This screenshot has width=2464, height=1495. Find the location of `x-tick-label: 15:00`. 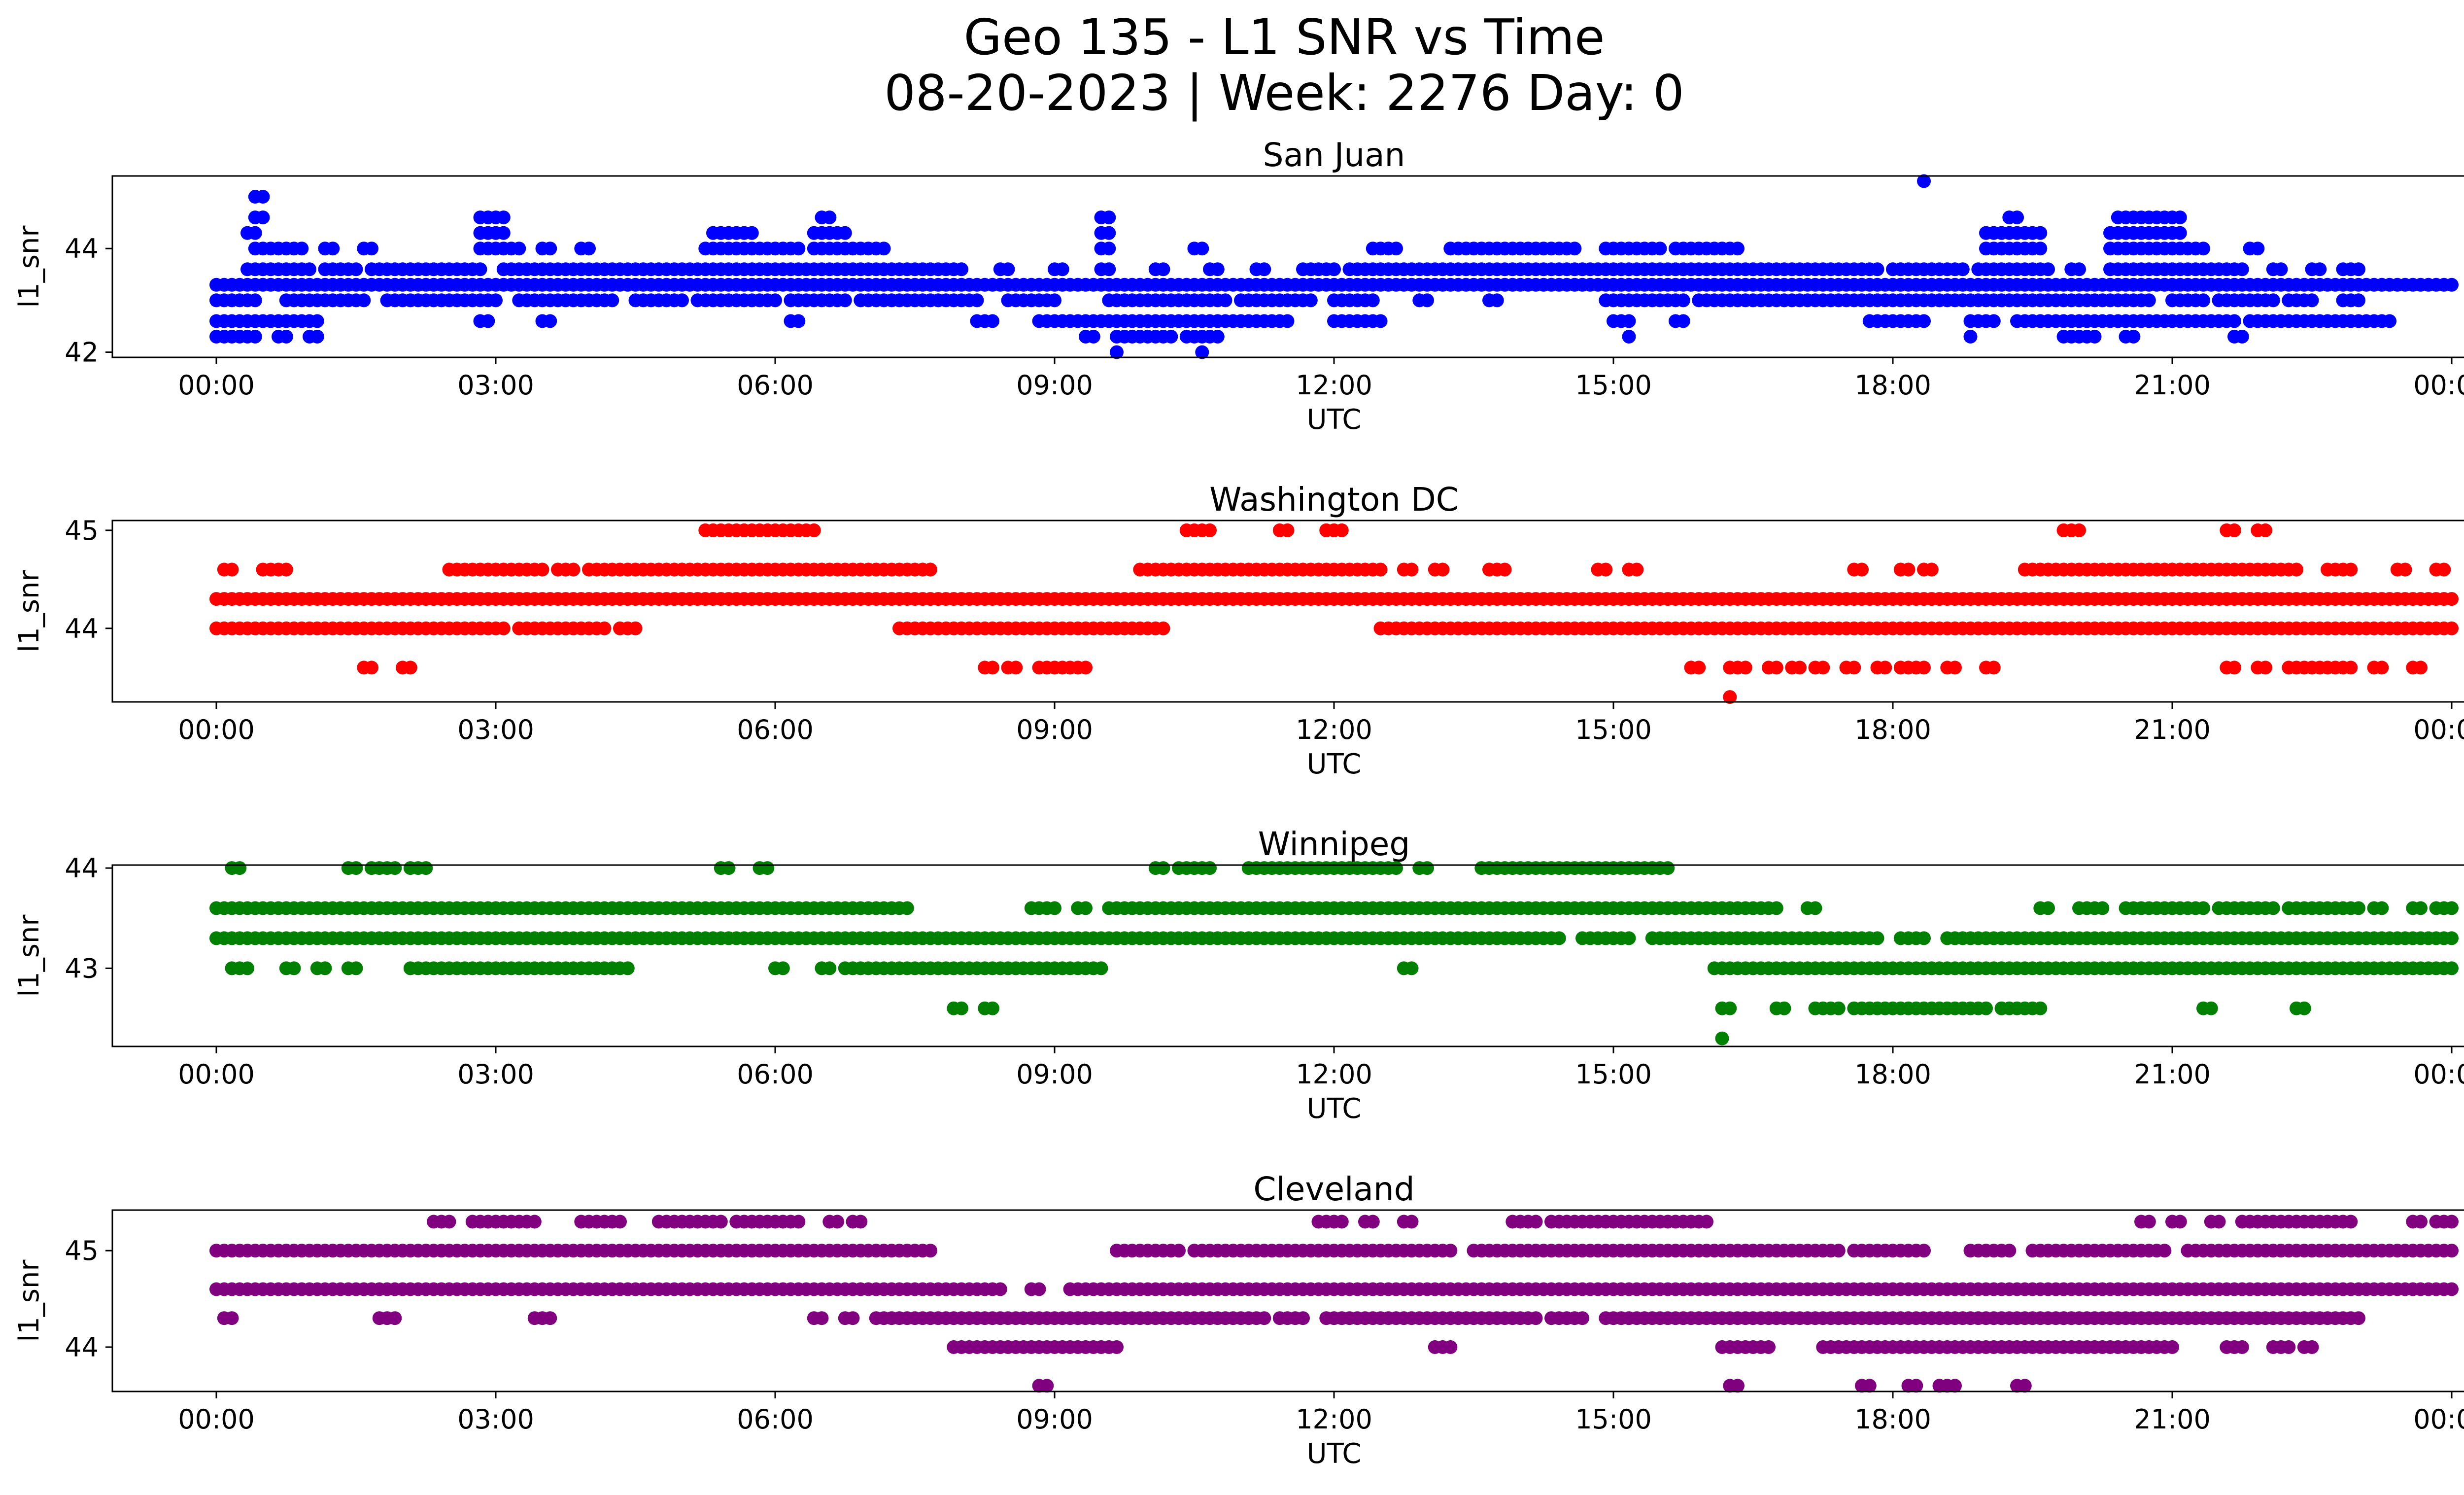

x-tick-label: 15:00 is located at coordinates (1613, 385).